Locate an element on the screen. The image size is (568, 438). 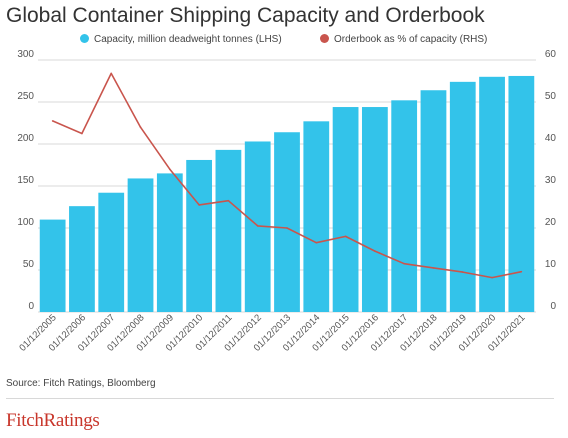
footer-divider is located at coordinates (280, 398).